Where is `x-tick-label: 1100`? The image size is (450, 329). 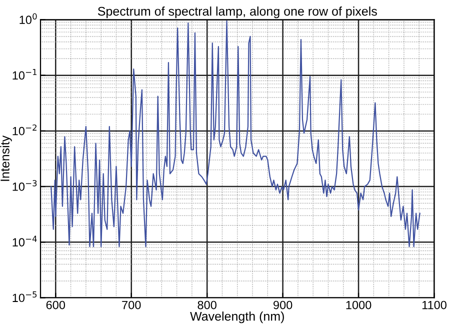
x-tick-label: 1100 is located at coordinates (434, 305).